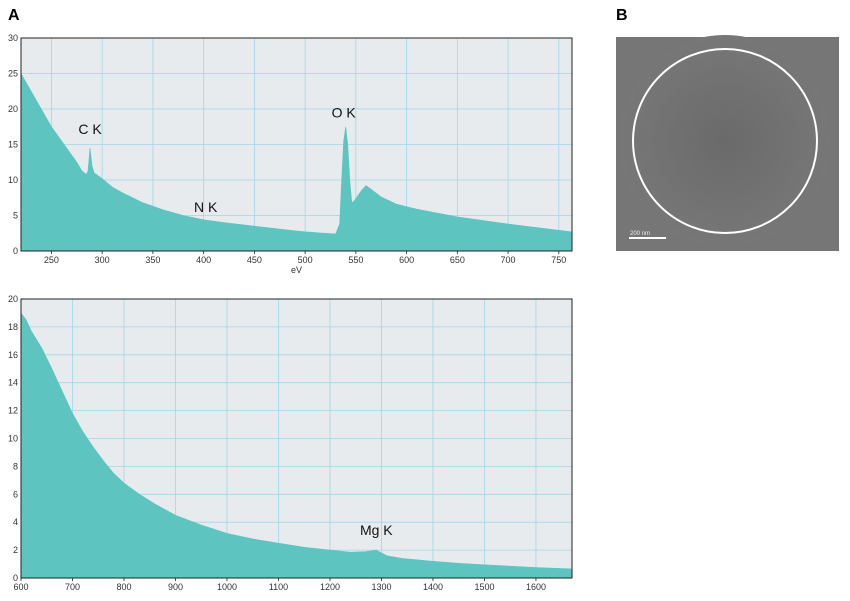  Describe the element at coordinates (376, 530) in the screenshot. I see `peak-annotation: Mg K` at that location.